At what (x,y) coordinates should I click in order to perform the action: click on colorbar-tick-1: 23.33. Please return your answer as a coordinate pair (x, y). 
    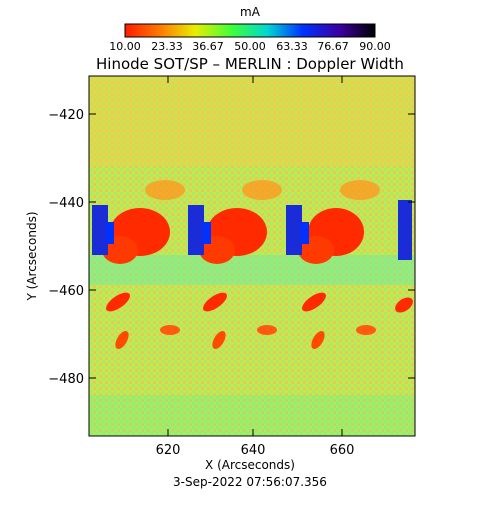
    Looking at the image, I should click on (167, 46).